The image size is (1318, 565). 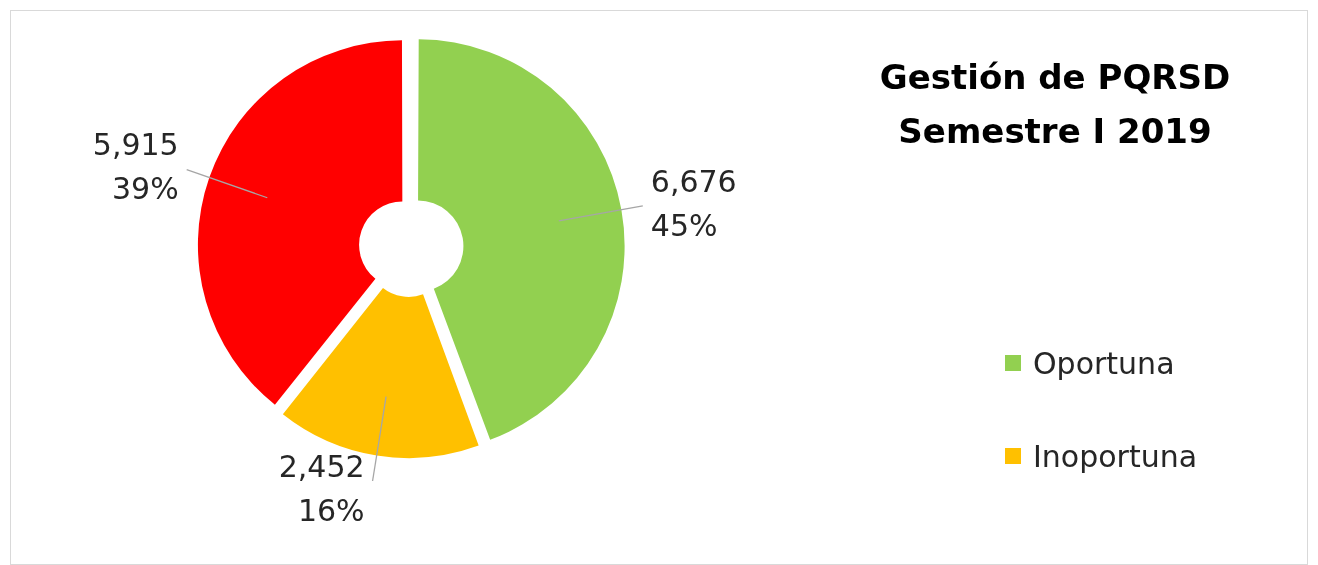 What do you see at coordinates (1055, 104) in the screenshot?
I see `text: Gestión de PQRSD Semestre I 2019` at bounding box center [1055, 104].